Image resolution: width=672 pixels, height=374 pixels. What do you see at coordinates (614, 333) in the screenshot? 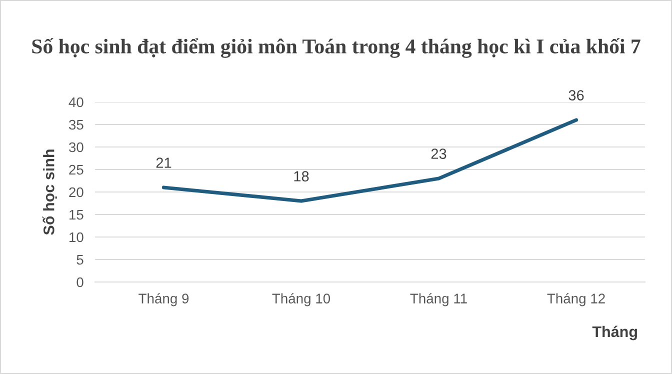
I see `x-axis-title: Tháng` at bounding box center [614, 333].